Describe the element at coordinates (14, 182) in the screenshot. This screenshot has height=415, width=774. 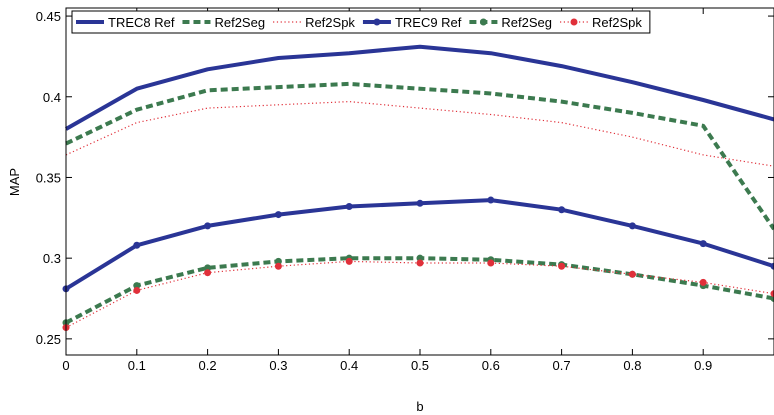
I see `y-axis-label: MAP` at that location.